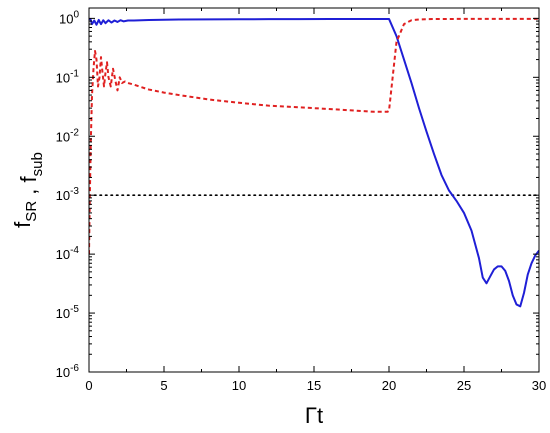  Describe the element at coordinates (314, 415) in the screenshot. I see `x-axis-label: Γt` at that location.